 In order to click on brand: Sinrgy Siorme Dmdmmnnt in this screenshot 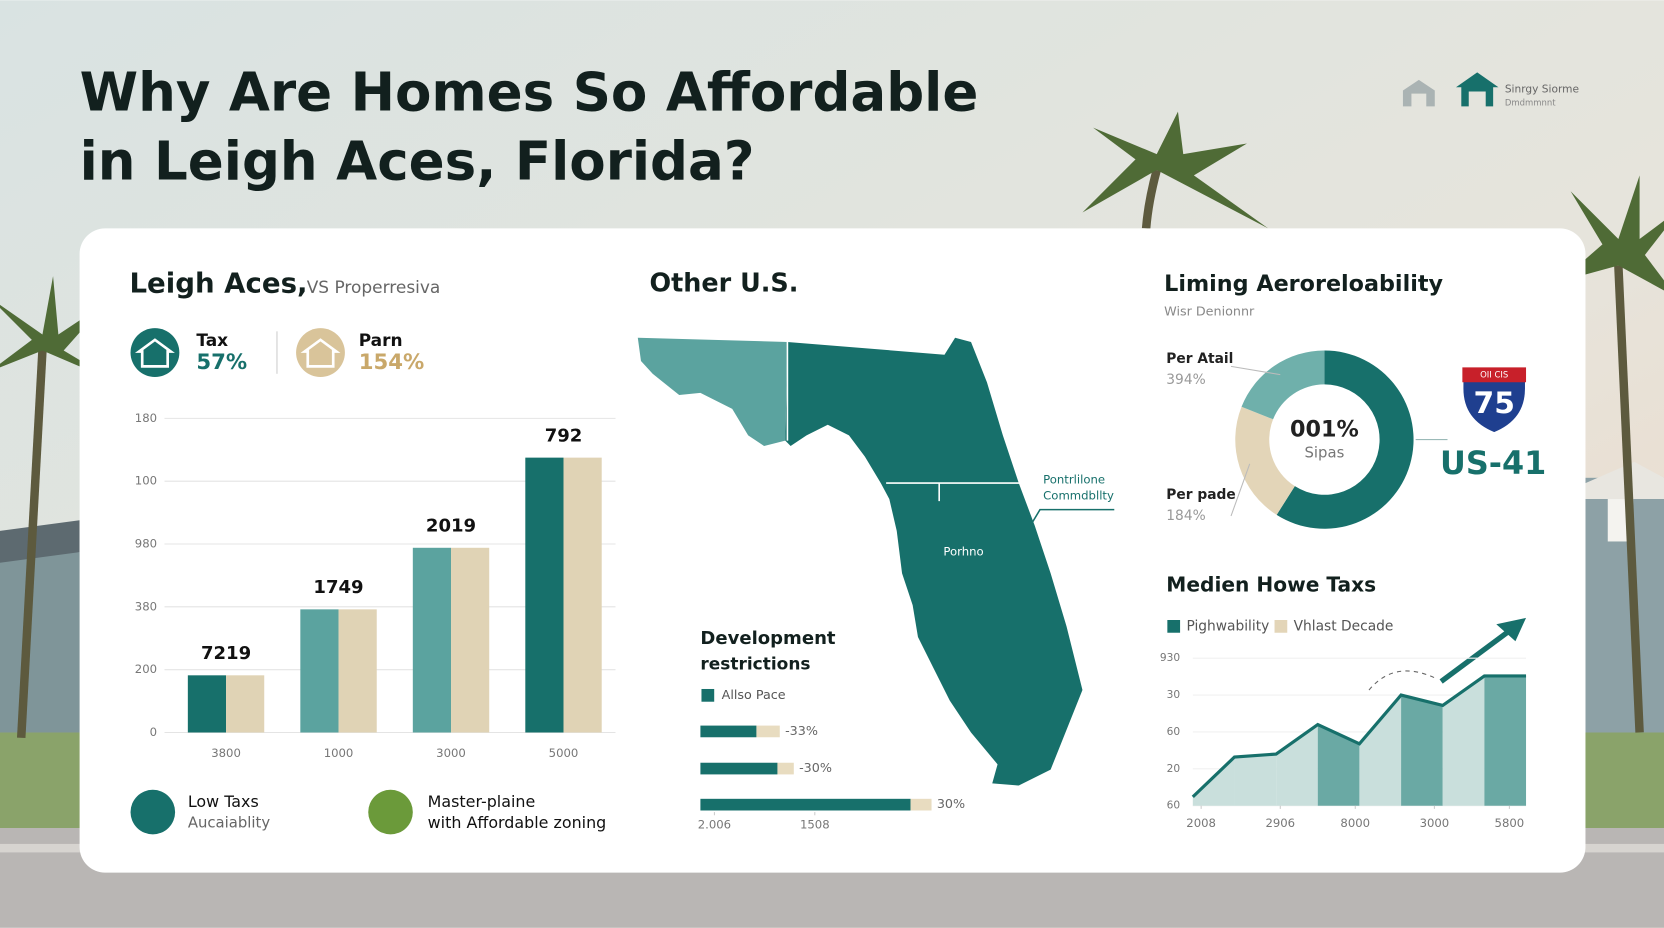, I will do `click(1490, 90)`.